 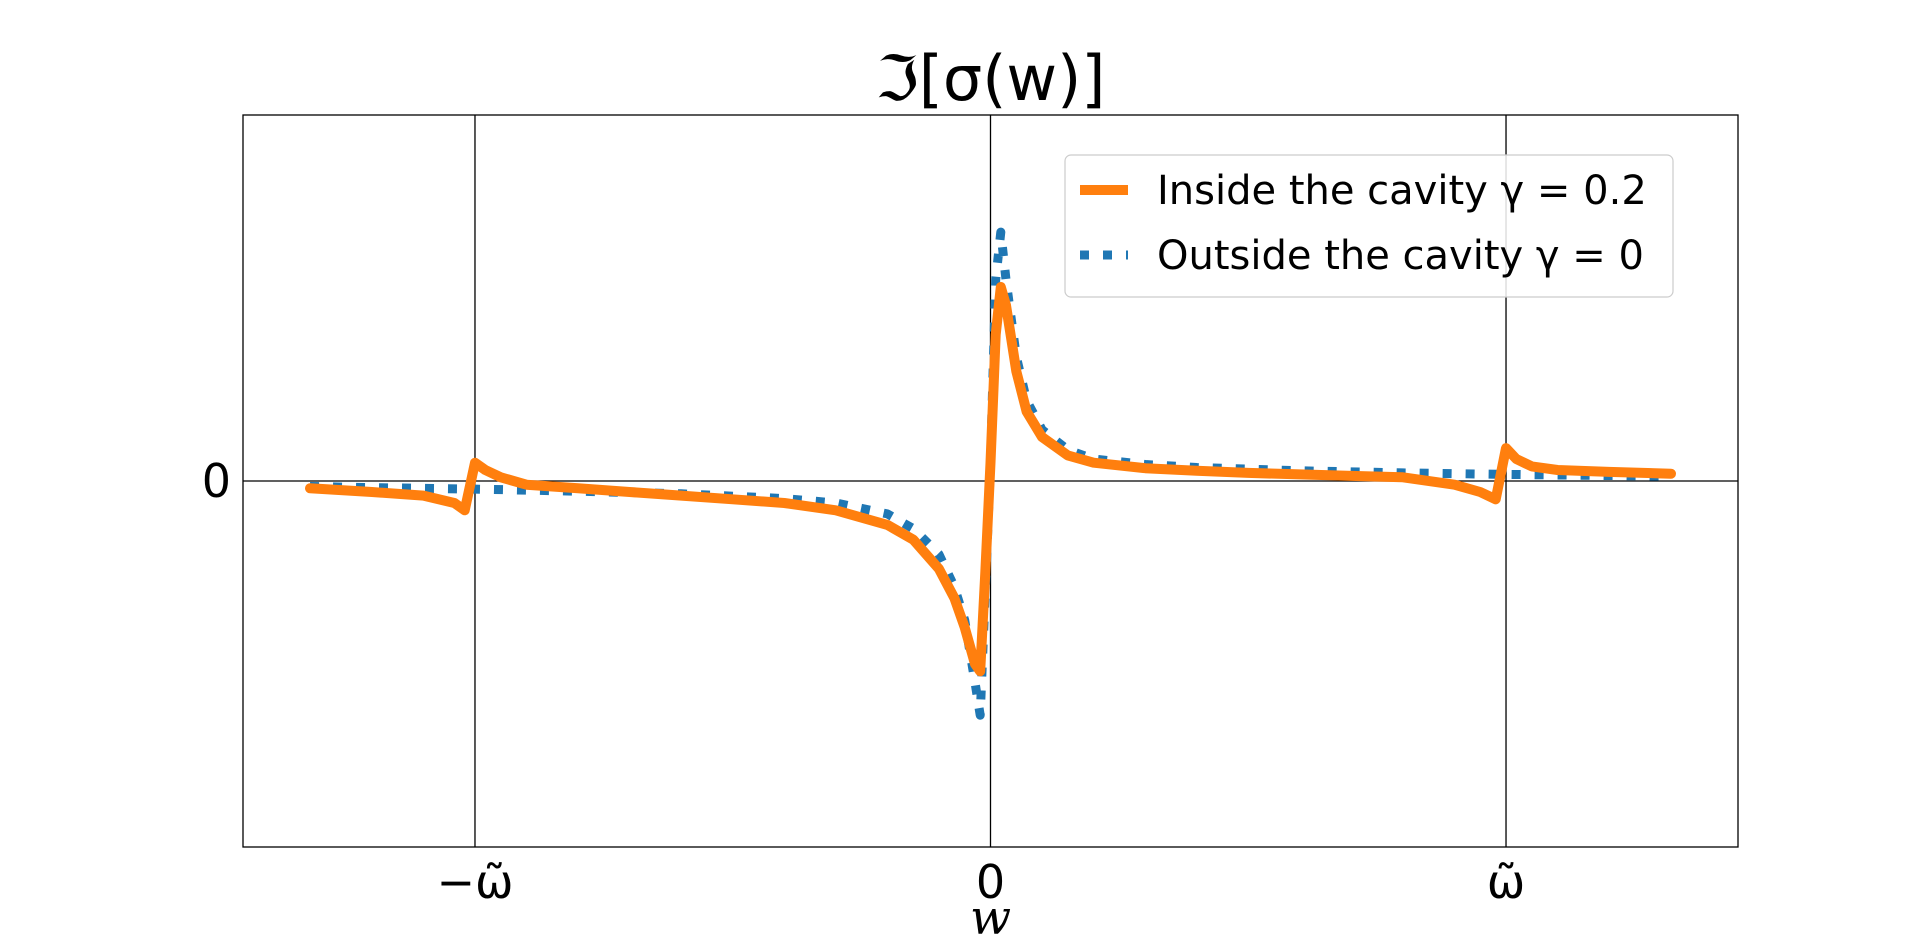 What do you see at coordinates (474, 882) in the screenshot?
I see `x-tick-label: −ω̃` at bounding box center [474, 882].